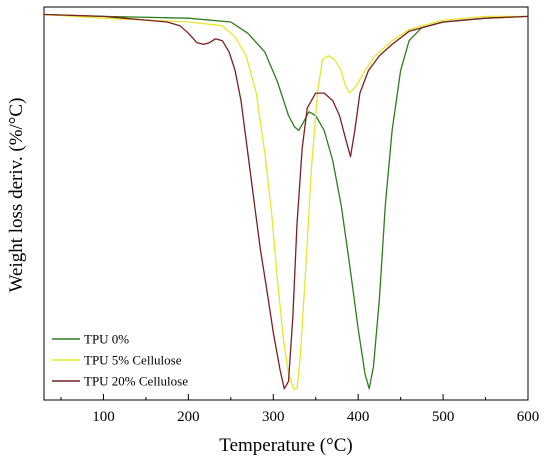  What do you see at coordinates (136, 381) in the screenshot?
I see `legend-label-3: TPU 20% Cellulose` at bounding box center [136, 381].